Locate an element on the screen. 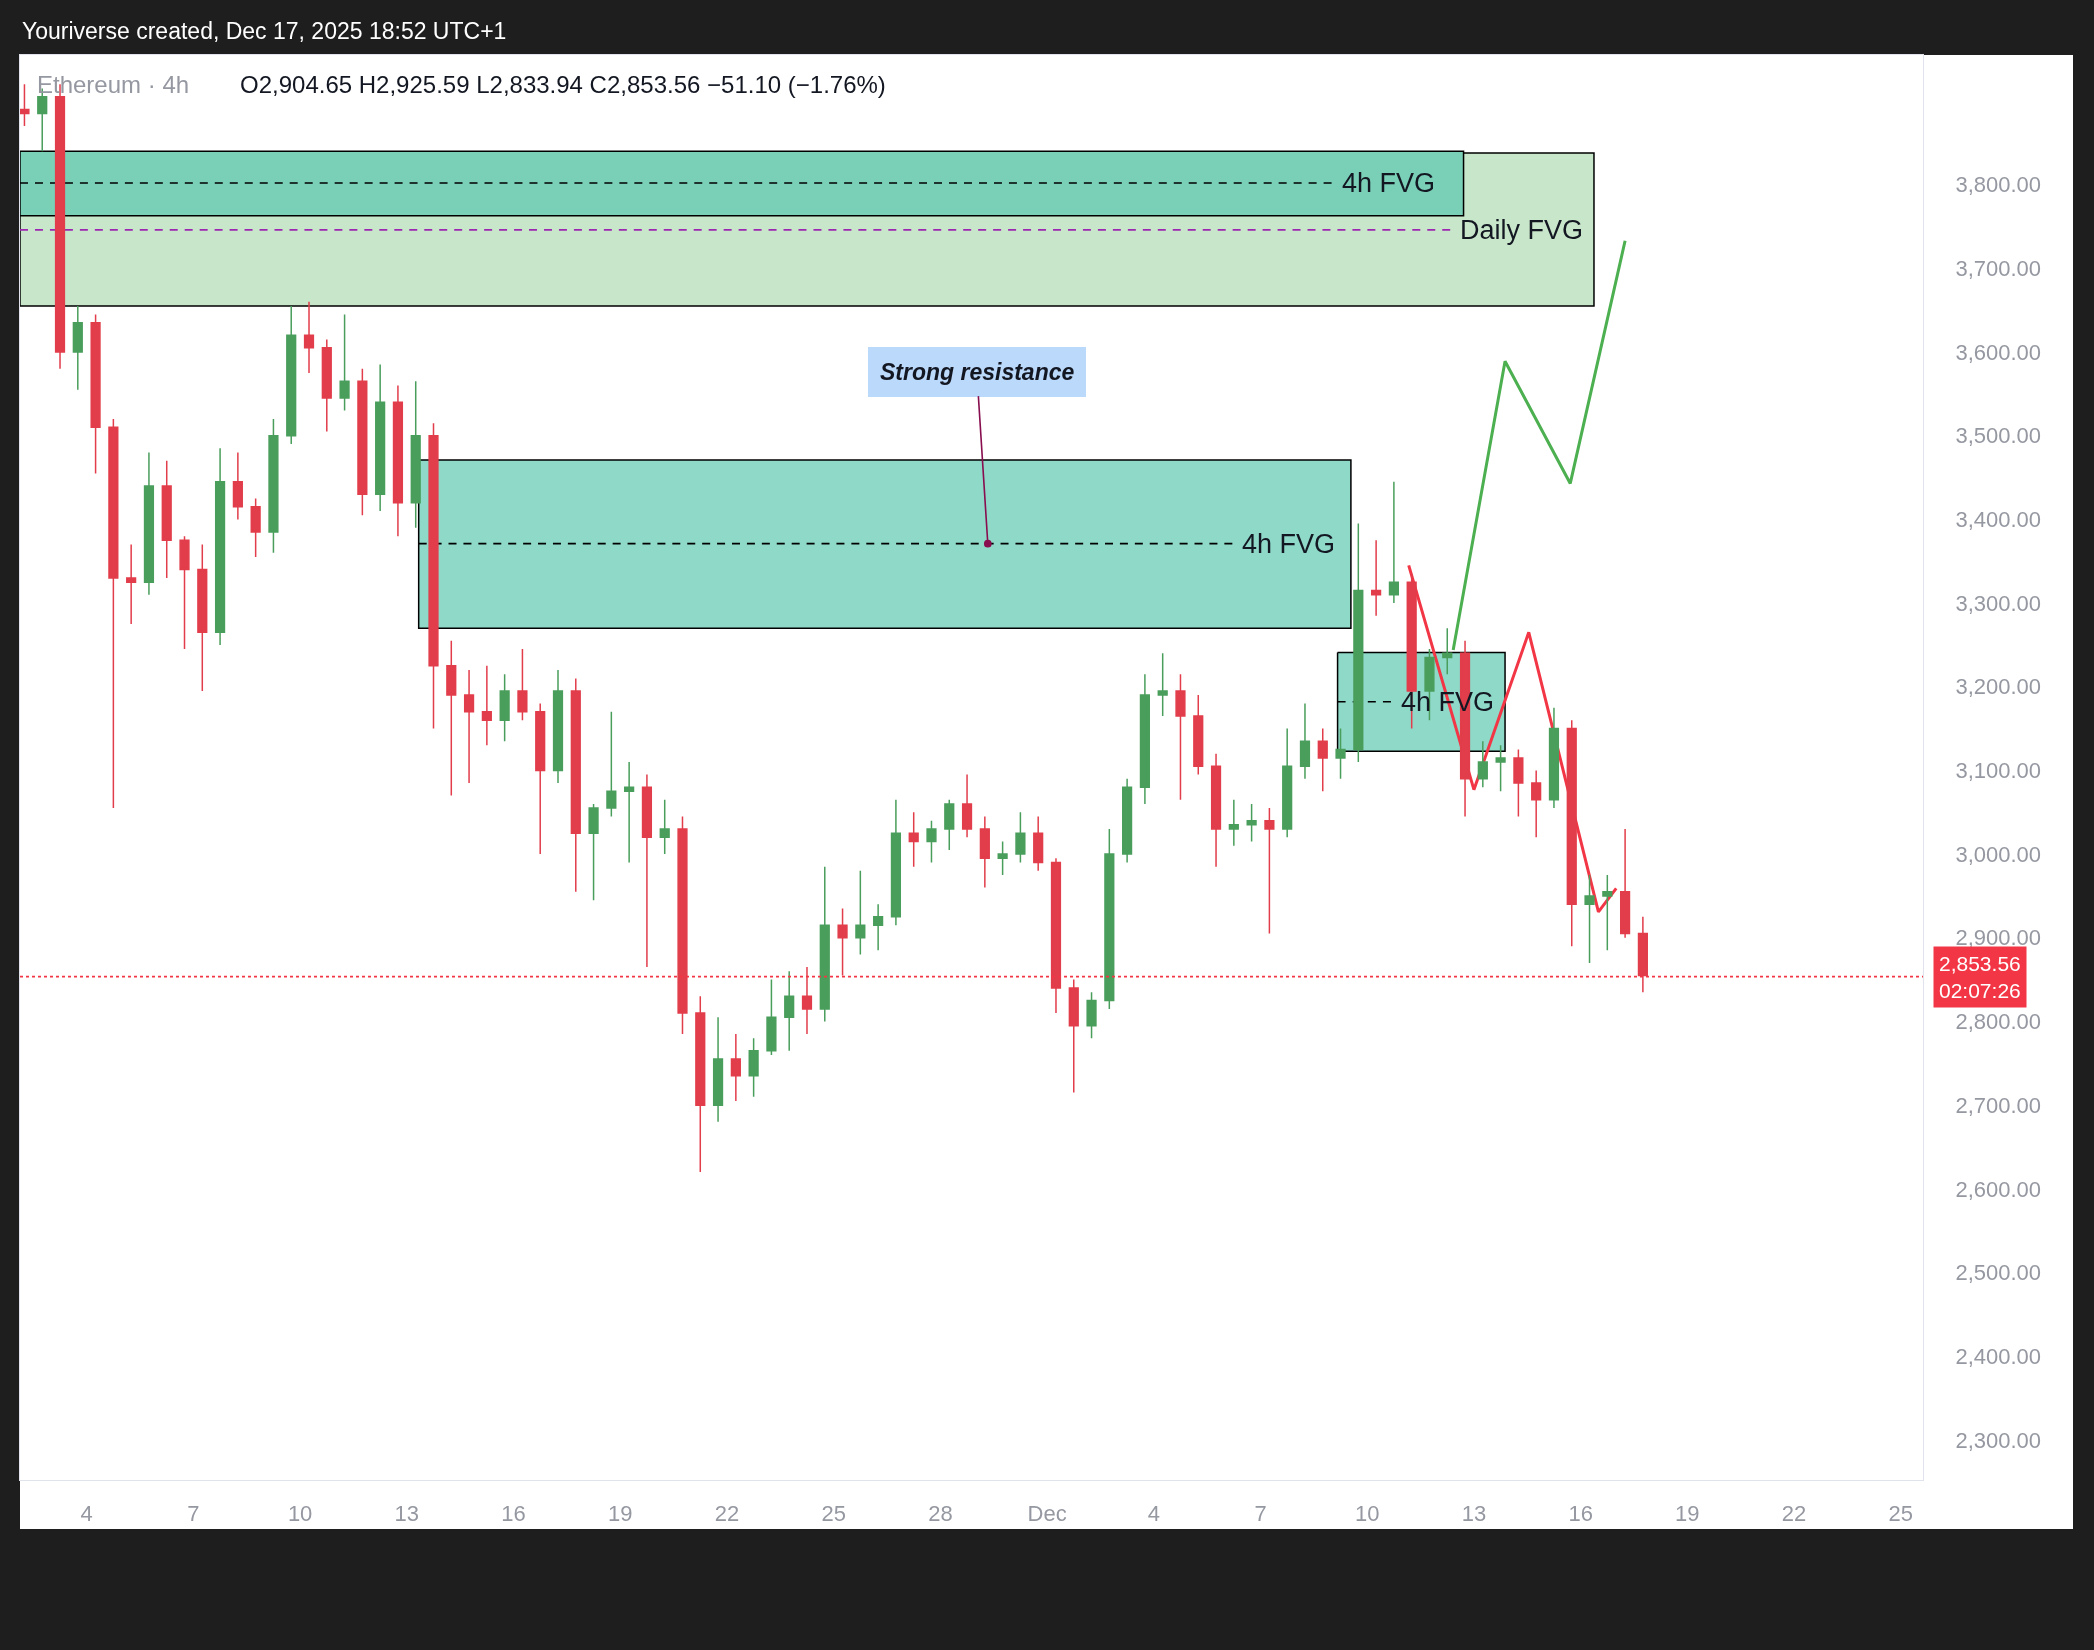 This screenshot has height=1650, width=2094. x-tick-label: 19 is located at coordinates (620, 1514).